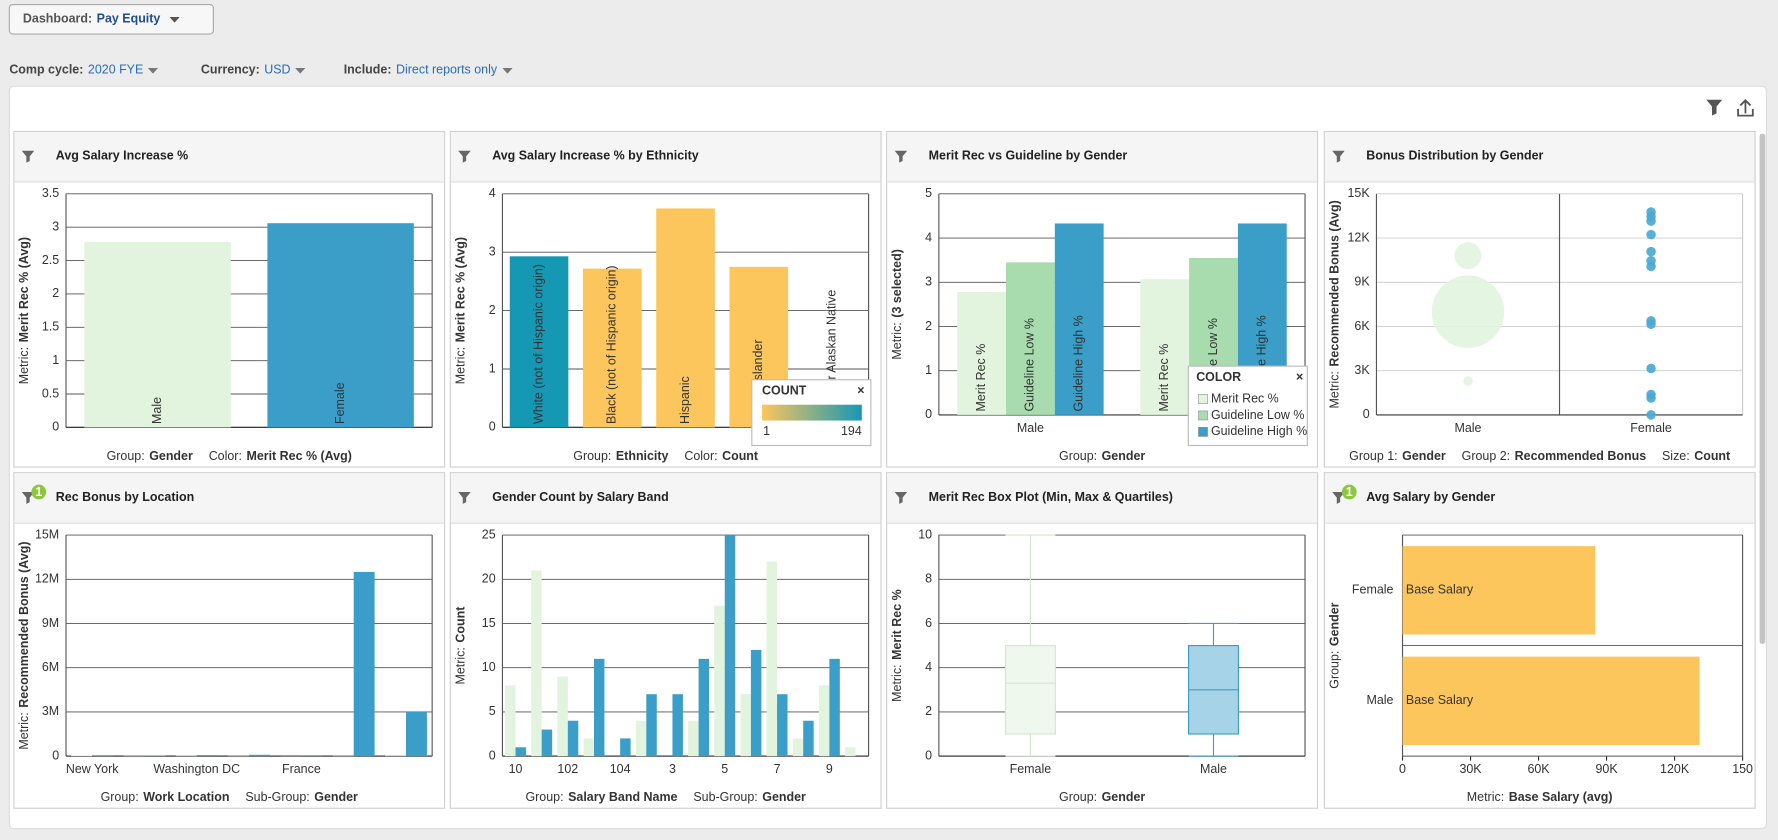 The image size is (1778, 840). What do you see at coordinates (301, 769) in the screenshot?
I see `x-tick-label: France` at bounding box center [301, 769].